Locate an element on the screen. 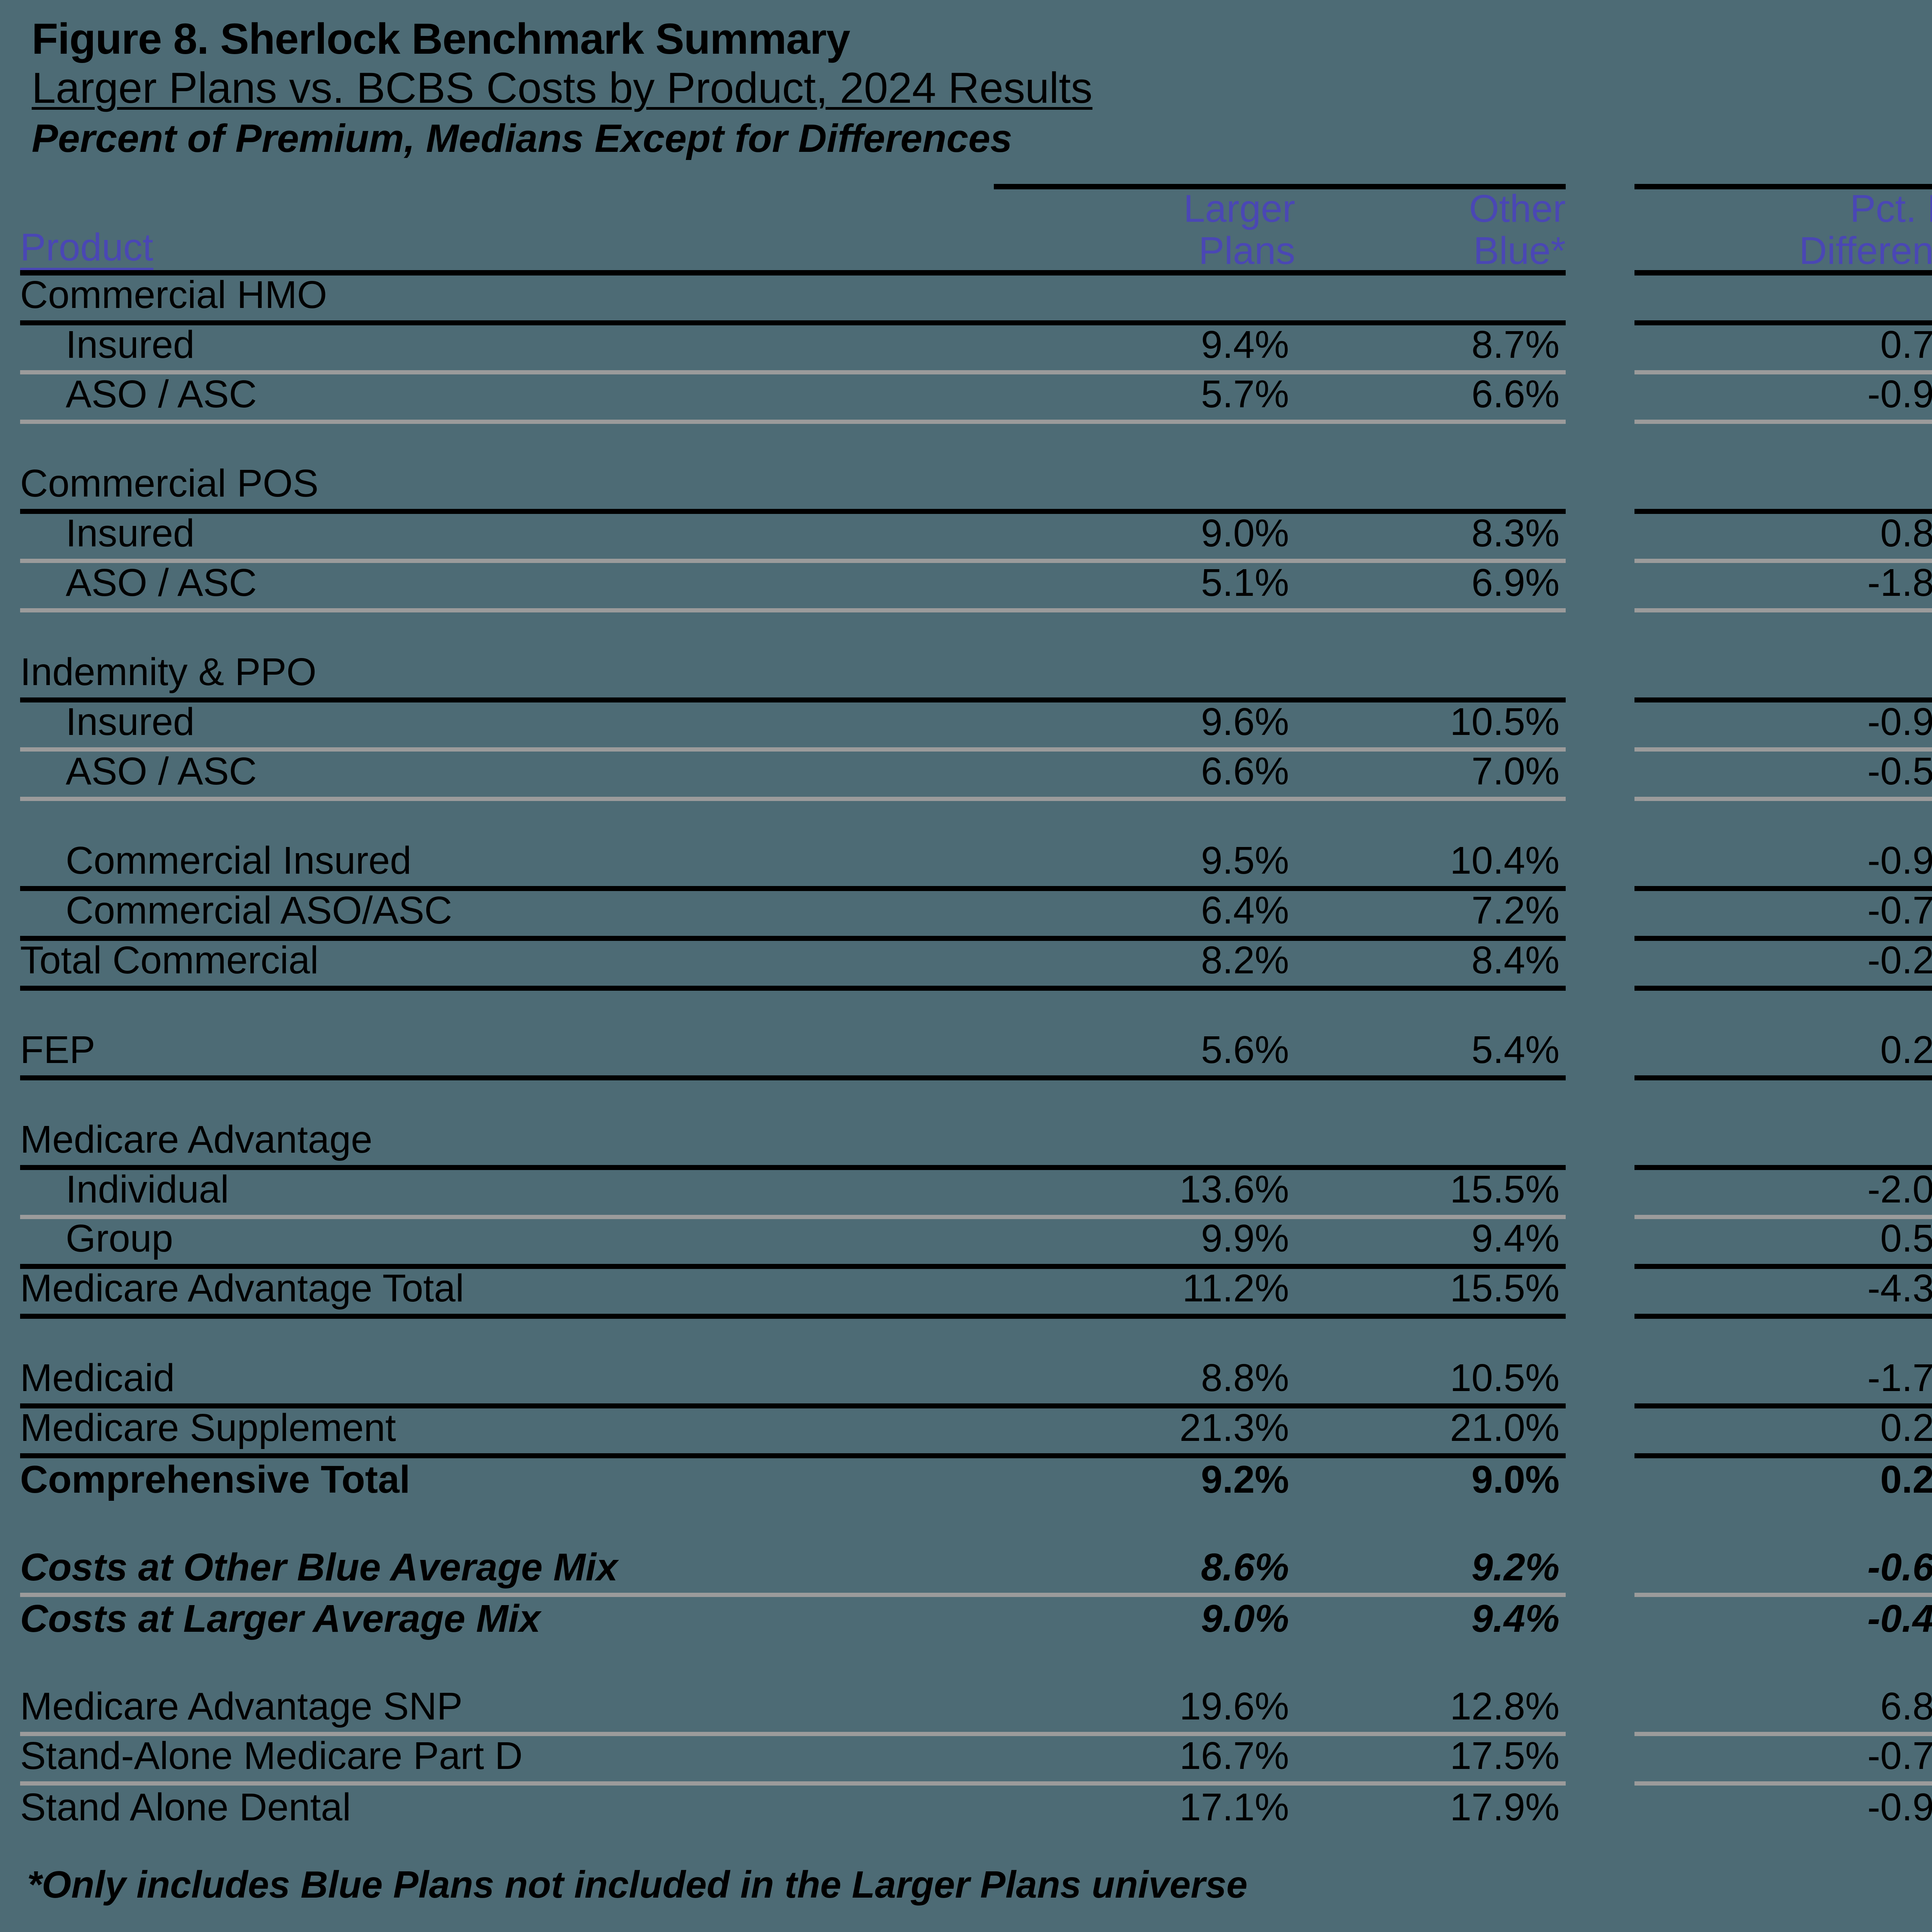 The height and width of the screenshot is (1932, 1932). value-larger-plans: 8.8% is located at coordinates (1144, 1382).